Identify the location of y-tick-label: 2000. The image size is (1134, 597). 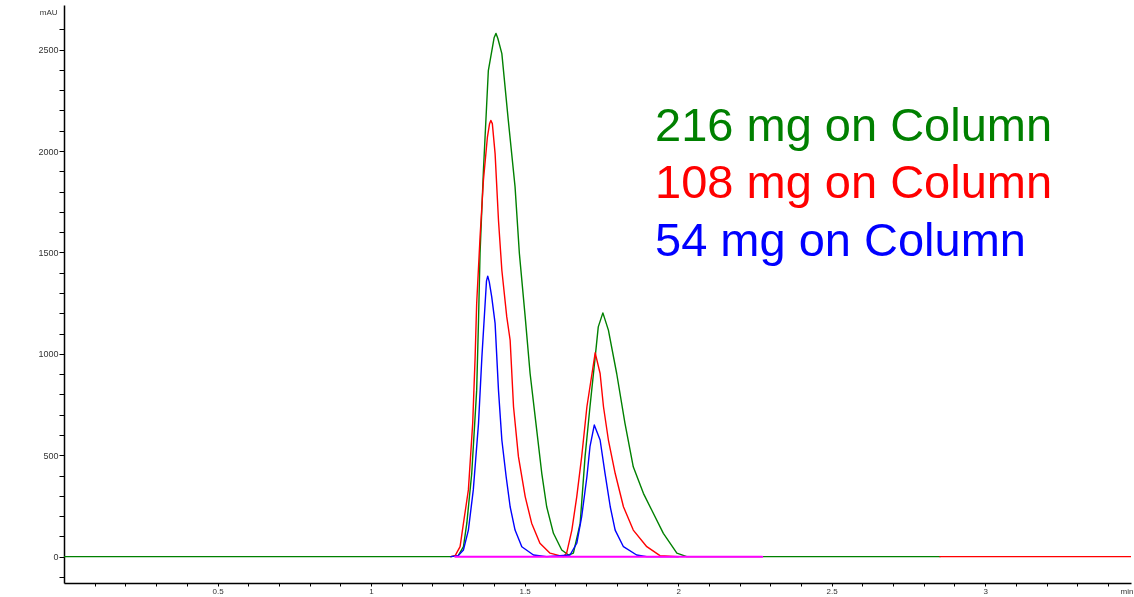
(48, 151).